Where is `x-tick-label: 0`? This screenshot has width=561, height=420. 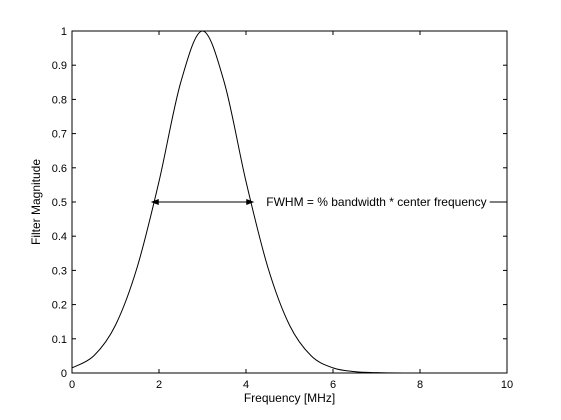
x-tick-label: 0 is located at coordinates (72, 385).